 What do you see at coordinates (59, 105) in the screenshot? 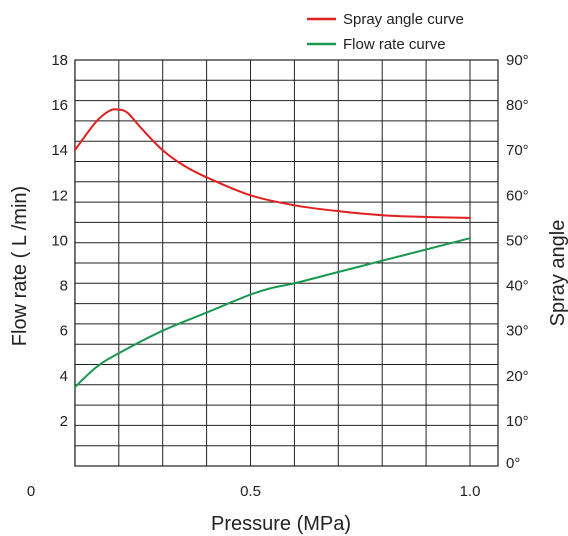
I see `y-left-tick-label: 16` at bounding box center [59, 105].